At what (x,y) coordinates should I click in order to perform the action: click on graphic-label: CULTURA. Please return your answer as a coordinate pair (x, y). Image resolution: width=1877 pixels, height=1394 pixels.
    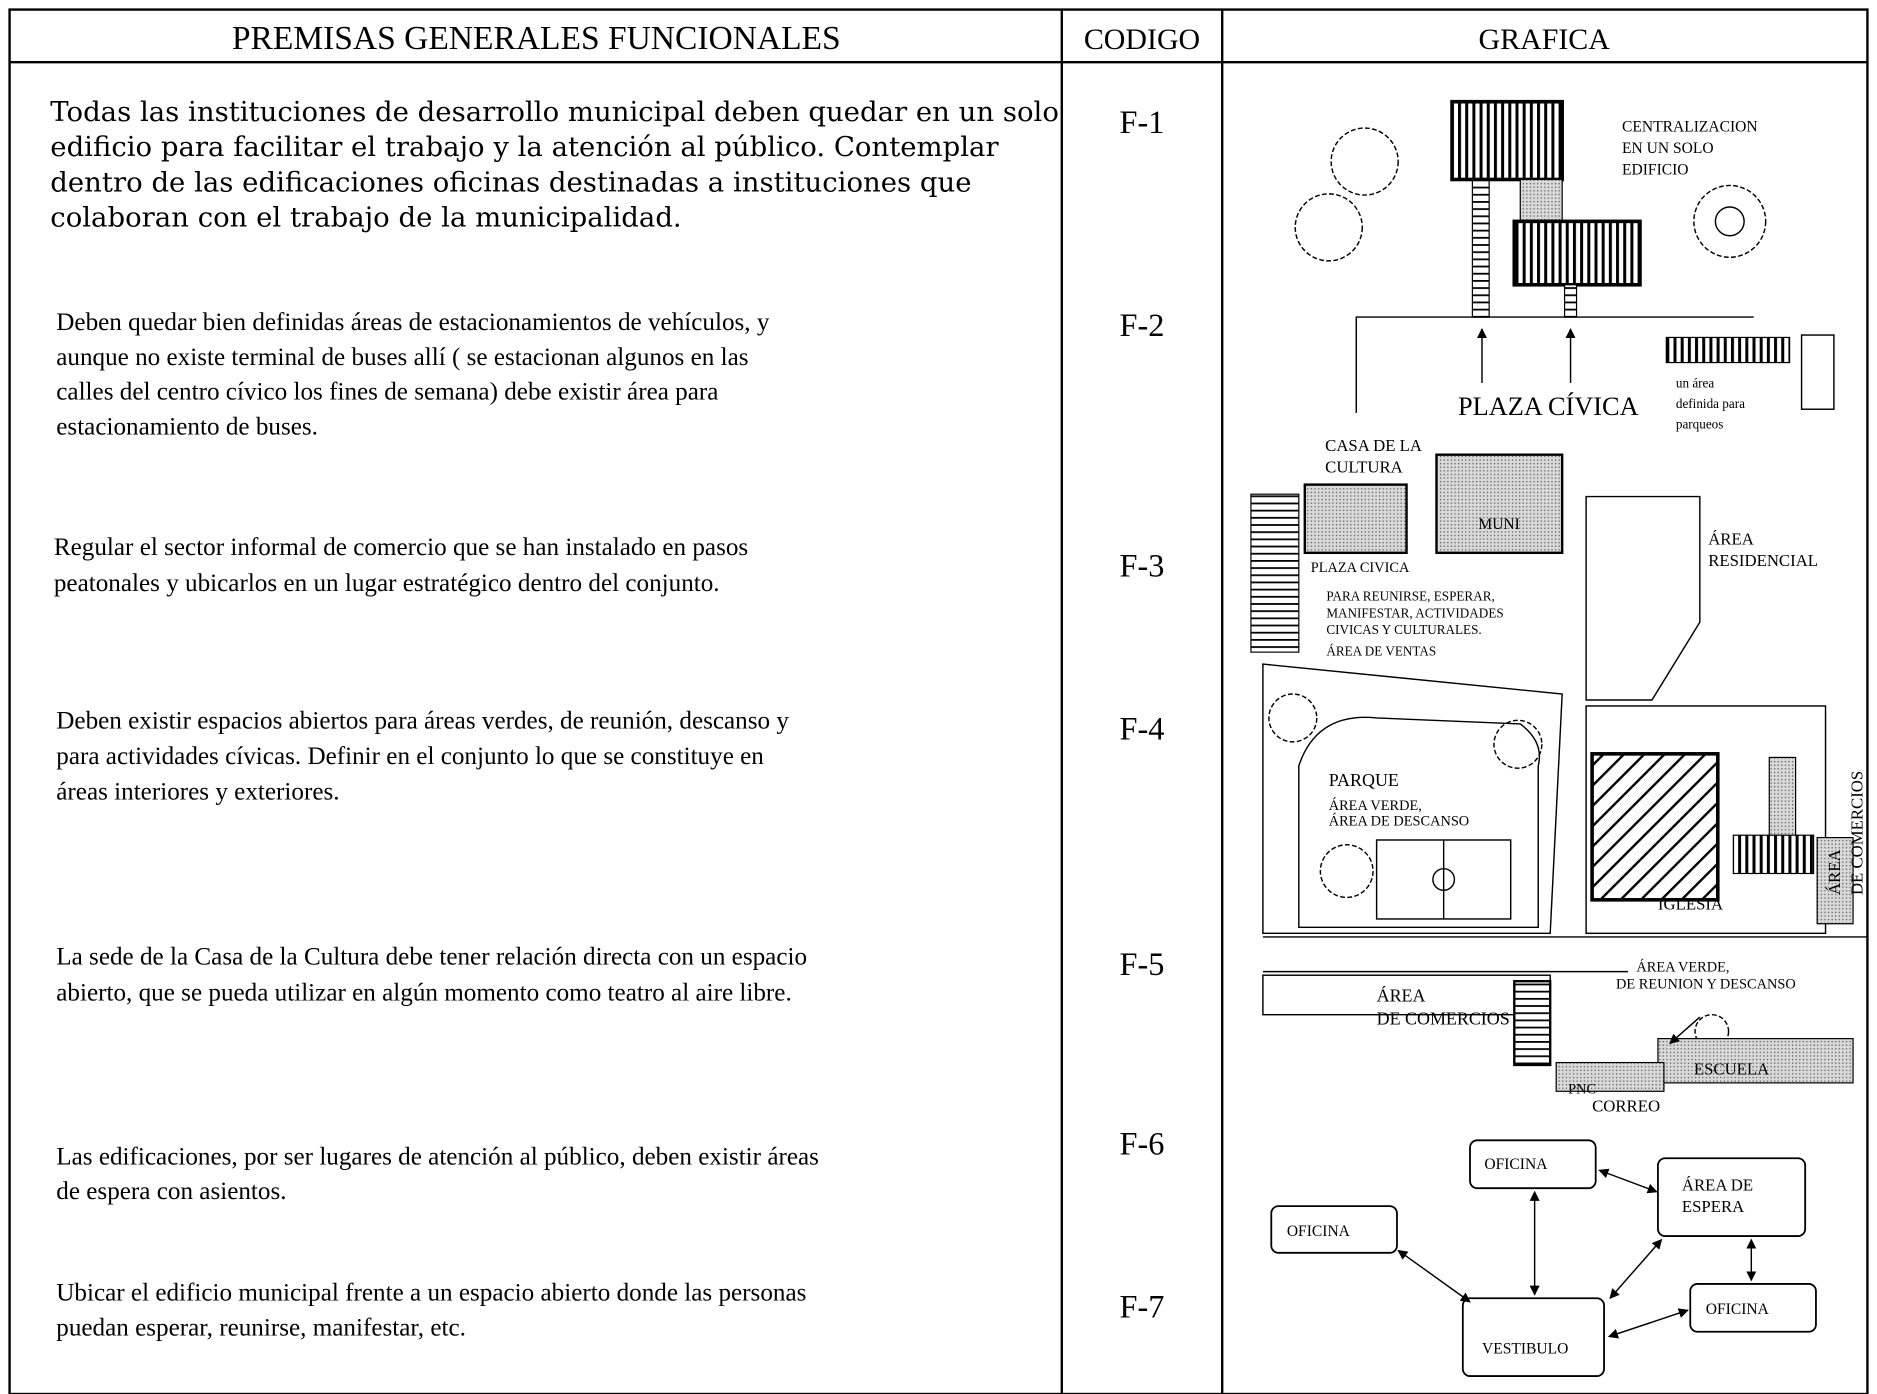
    Looking at the image, I should click on (1364, 467).